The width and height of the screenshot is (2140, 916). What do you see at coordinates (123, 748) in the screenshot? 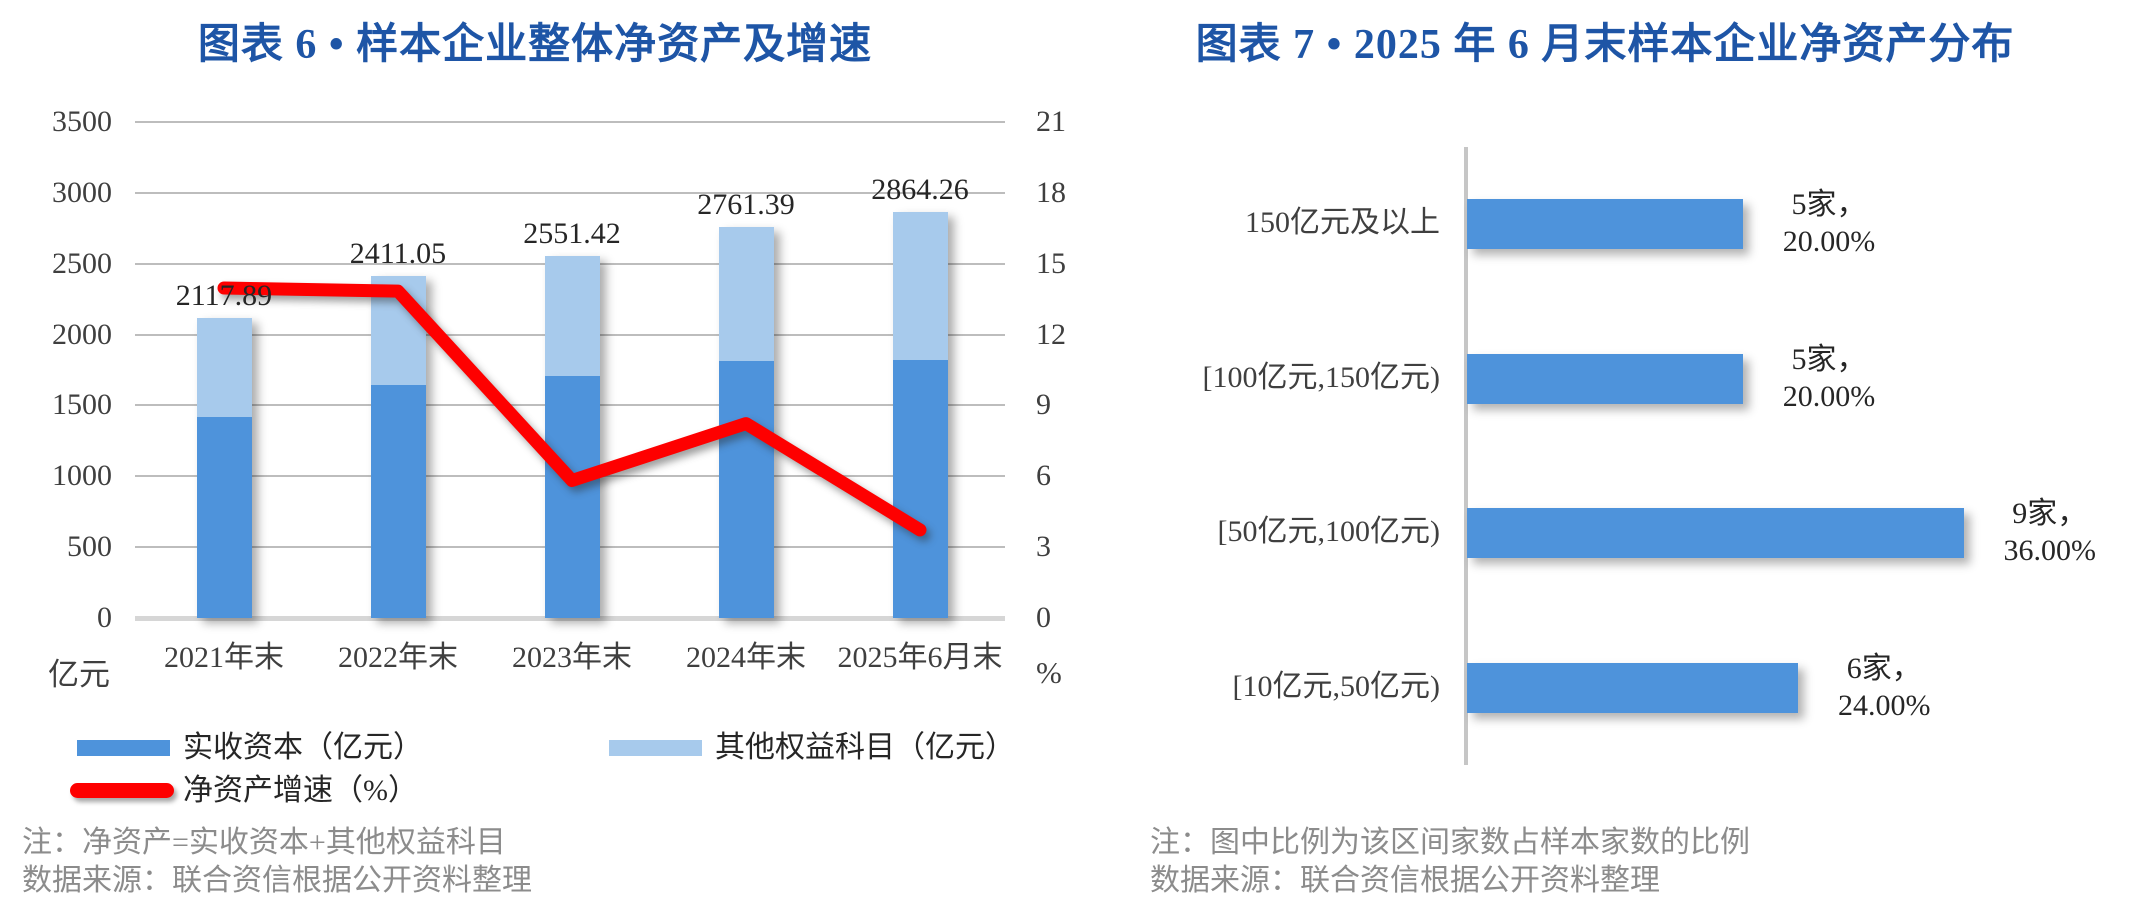
I see `legend-swatch-paid-in-capital` at bounding box center [123, 748].